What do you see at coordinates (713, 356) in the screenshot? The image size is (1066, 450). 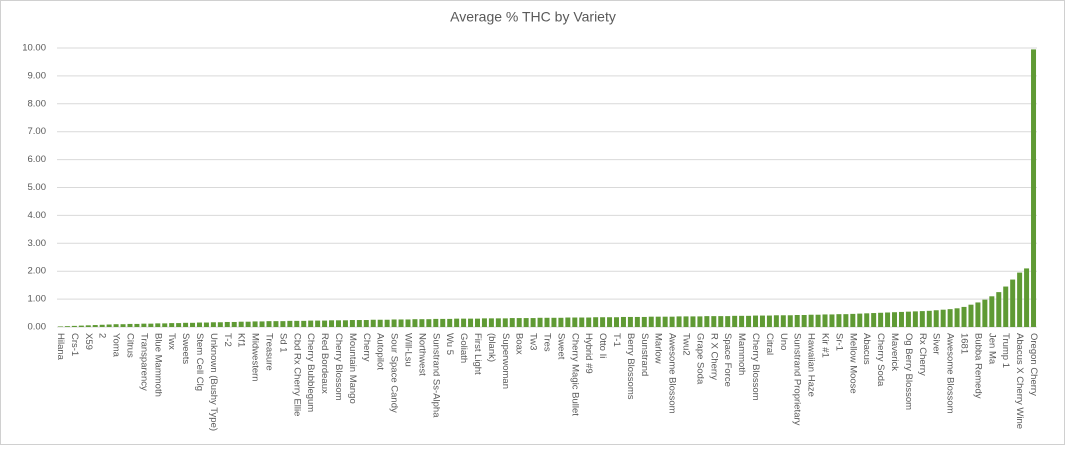 I see `x-tick-label: R X Cherry` at bounding box center [713, 356].